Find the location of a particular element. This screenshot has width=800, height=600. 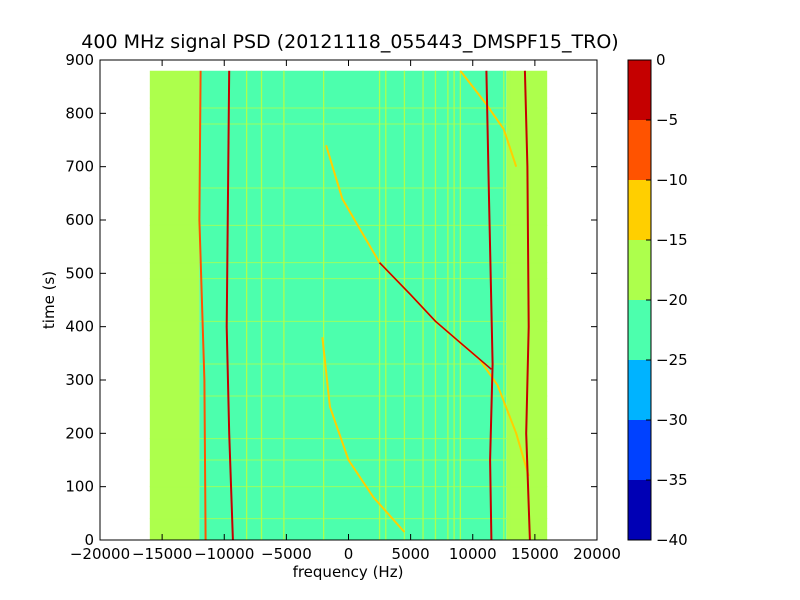

x-tick-label: 15000 is located at coordinates (535, 554).